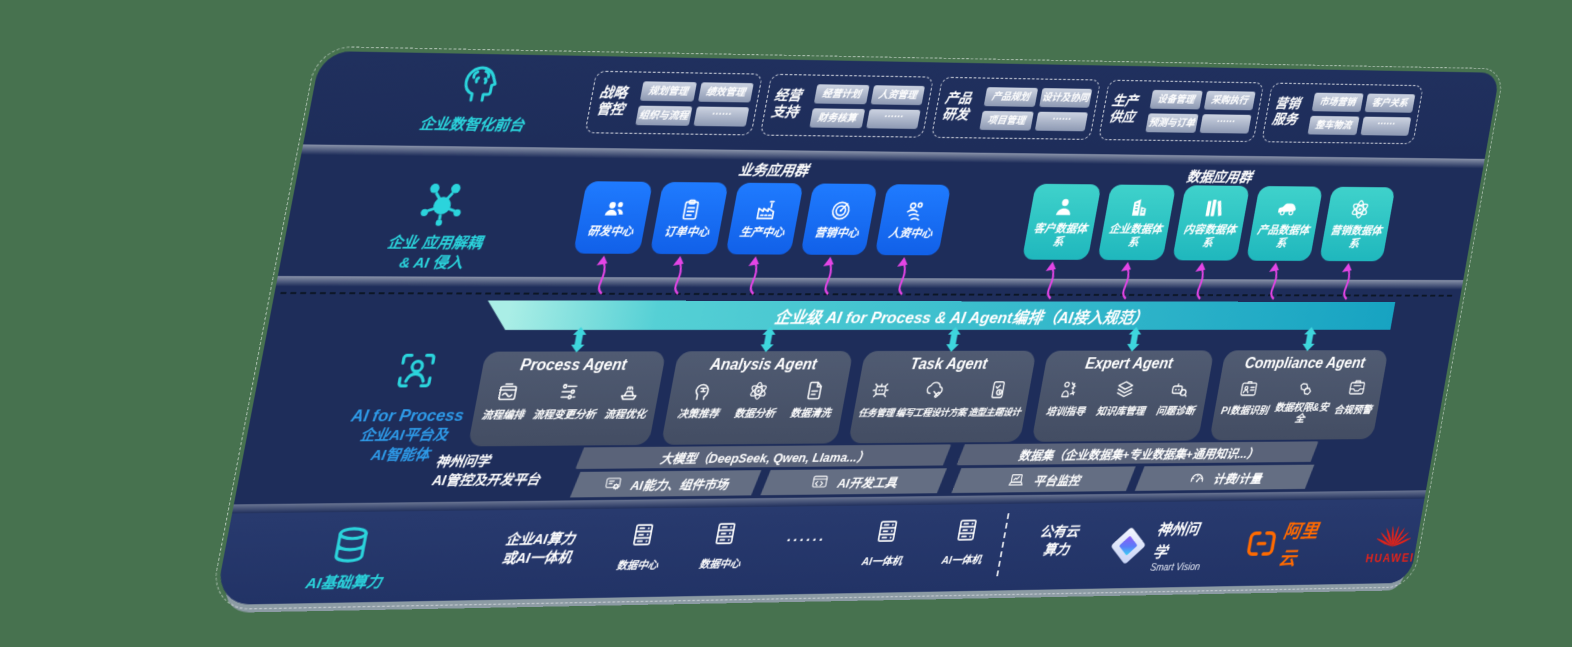 The width and height of the screenshot is (1572, 647). I want to click on enterprise-compute-label: 企业AI算力 或AI一体机, so click(538, 549).